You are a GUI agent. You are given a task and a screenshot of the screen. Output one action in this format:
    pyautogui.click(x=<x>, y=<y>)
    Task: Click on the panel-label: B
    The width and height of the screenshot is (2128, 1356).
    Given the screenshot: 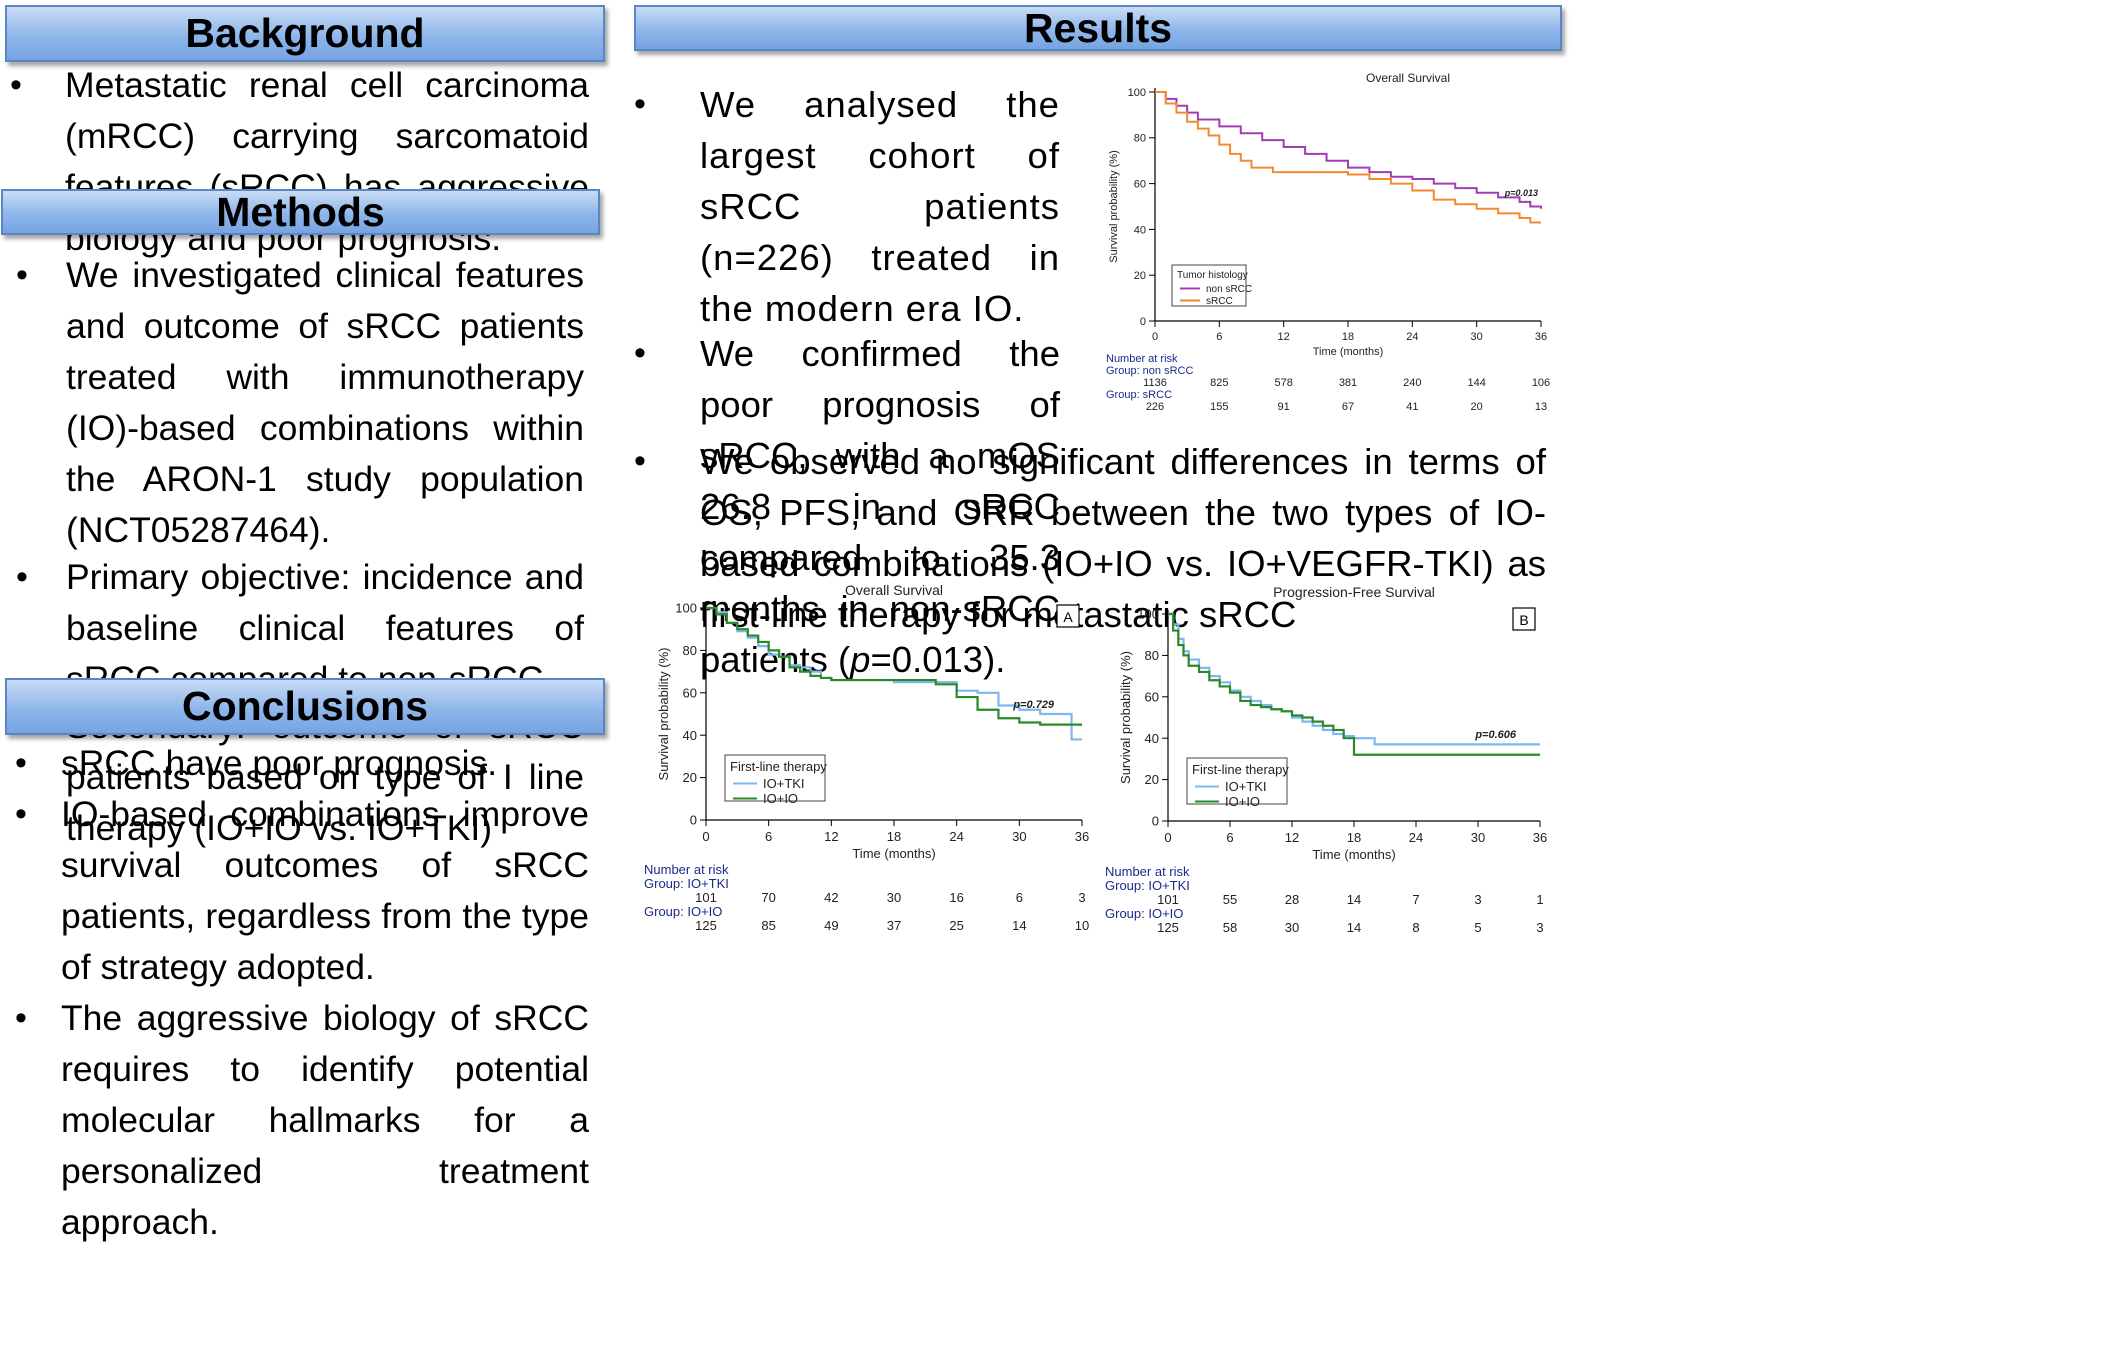 What is the action you would take?
    pyautogui.click(x=1523, y=620)
    